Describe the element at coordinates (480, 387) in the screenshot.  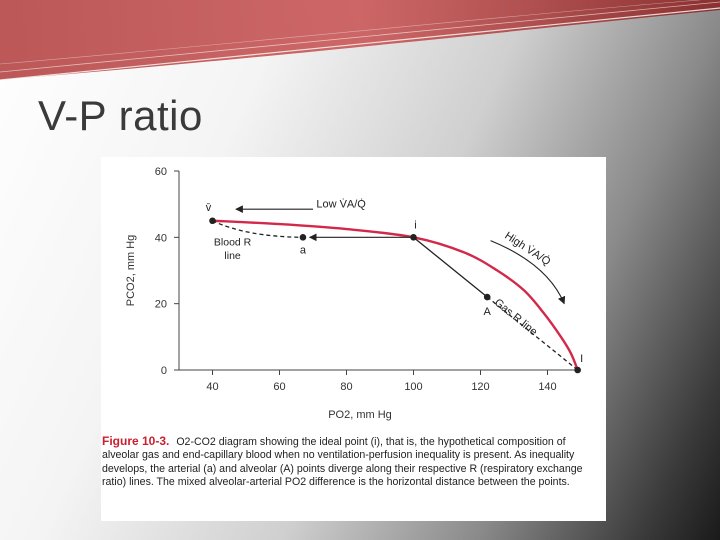
I see `x-tick-label: 120` at that location.